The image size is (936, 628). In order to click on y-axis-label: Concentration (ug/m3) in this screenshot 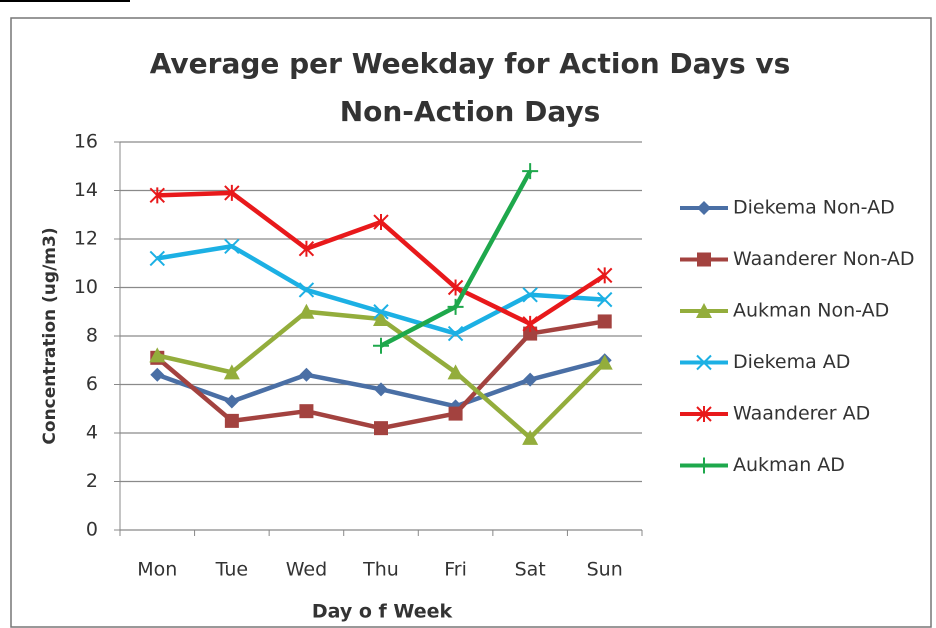, I will do `click(50, 335)`.